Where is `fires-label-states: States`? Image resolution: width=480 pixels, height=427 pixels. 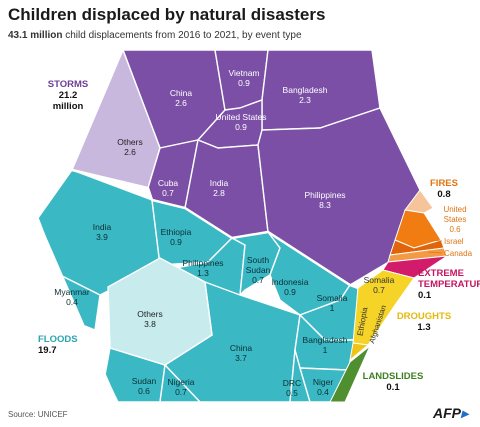 fires-label-states: States is located at coordinates (455, 219).